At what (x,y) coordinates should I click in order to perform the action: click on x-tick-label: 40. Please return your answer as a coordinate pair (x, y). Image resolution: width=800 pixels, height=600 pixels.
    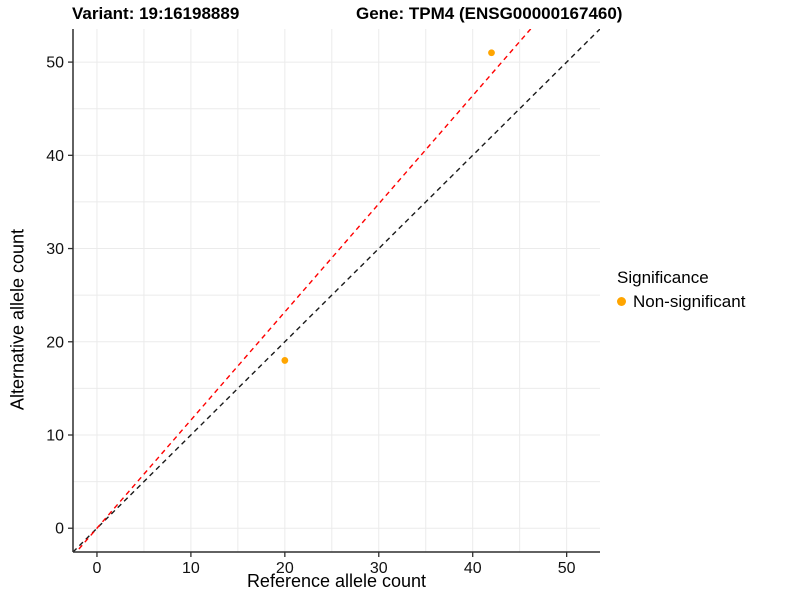
    Looking at the image, I should click on (473, 568).